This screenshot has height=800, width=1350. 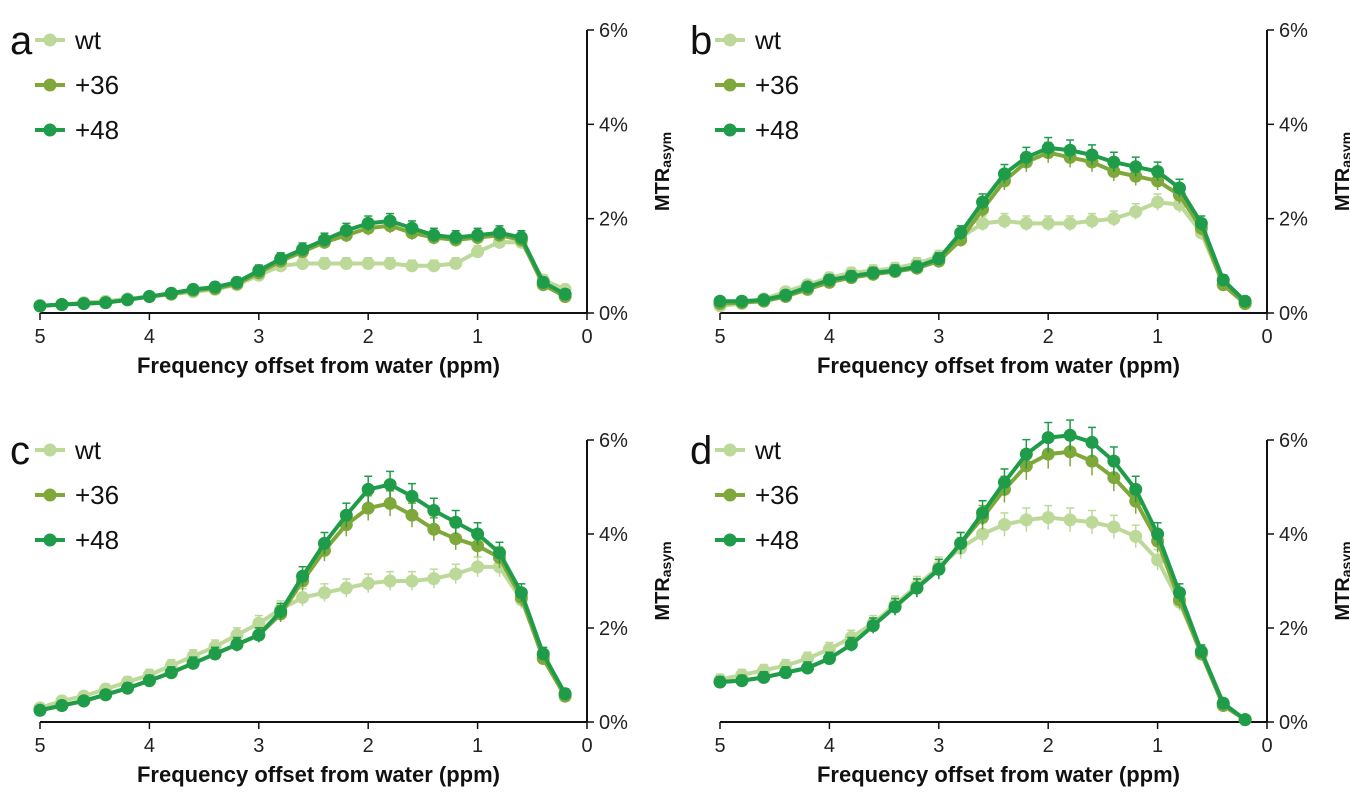 I want to click on x-axis-title: Frequency offset from water (ppm), so click(x=998, y=365).